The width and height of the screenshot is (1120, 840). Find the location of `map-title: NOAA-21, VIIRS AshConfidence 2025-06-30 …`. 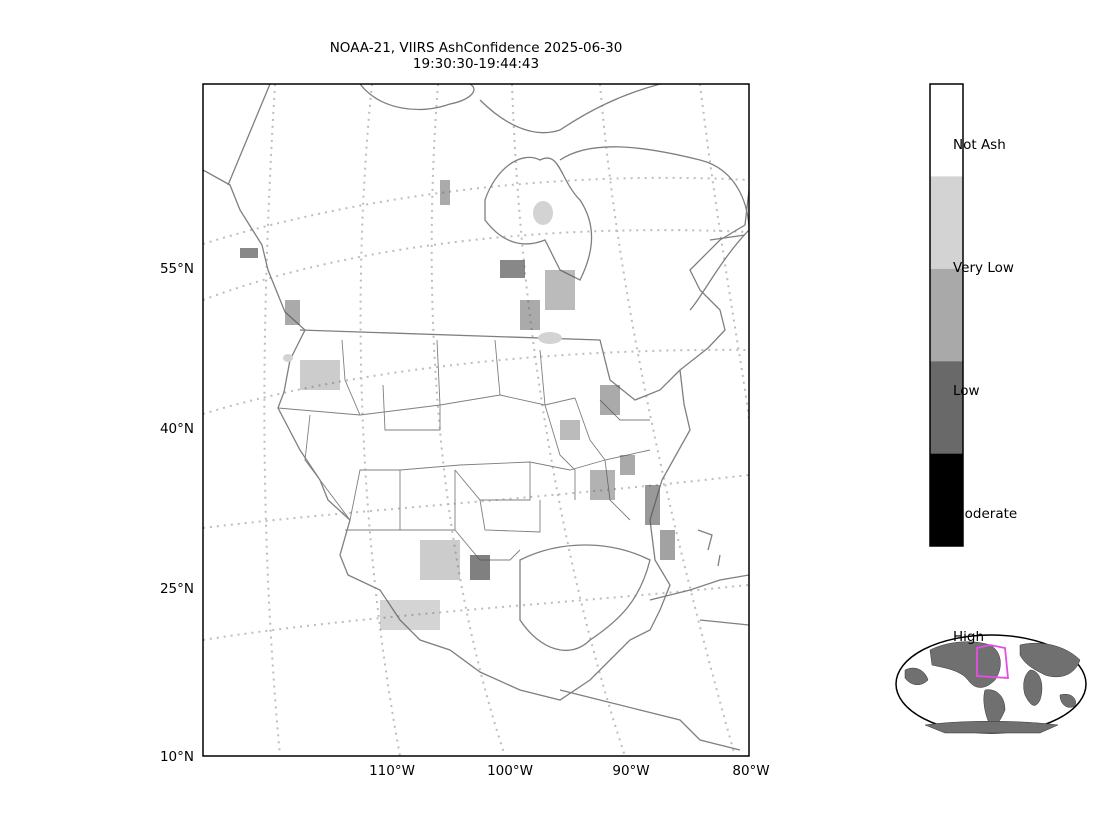

map-title: NOAA-21, VIIRS AshConfidence 2025-06-30 … is located at coordinates (476, 56).